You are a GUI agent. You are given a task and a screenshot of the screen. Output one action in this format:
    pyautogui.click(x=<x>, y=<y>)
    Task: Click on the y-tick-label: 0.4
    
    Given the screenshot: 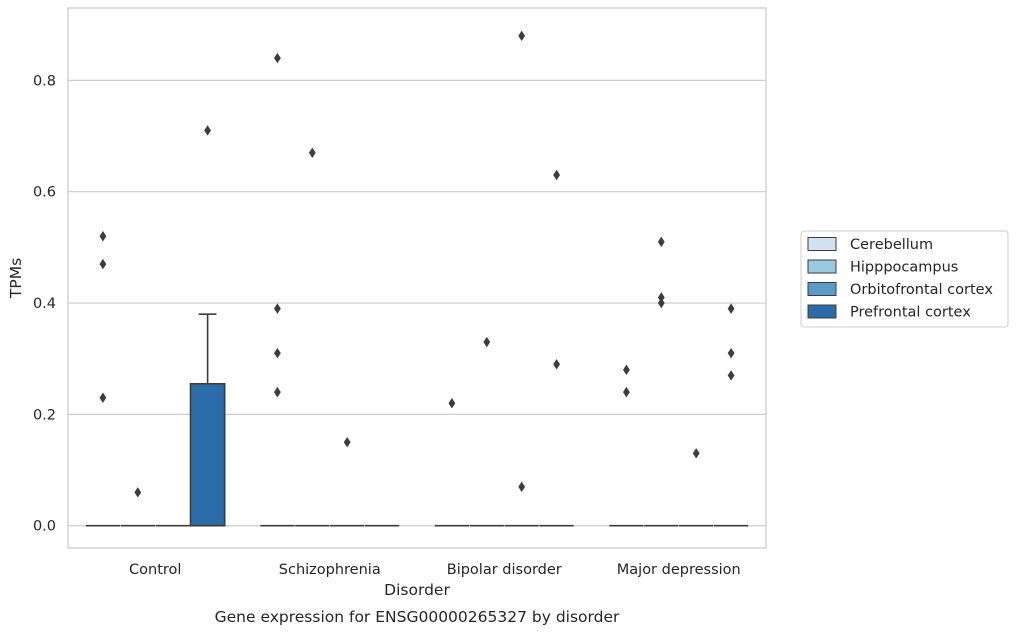 What is the action you would take?
    pyautogui.click(x=44, y=304)
    